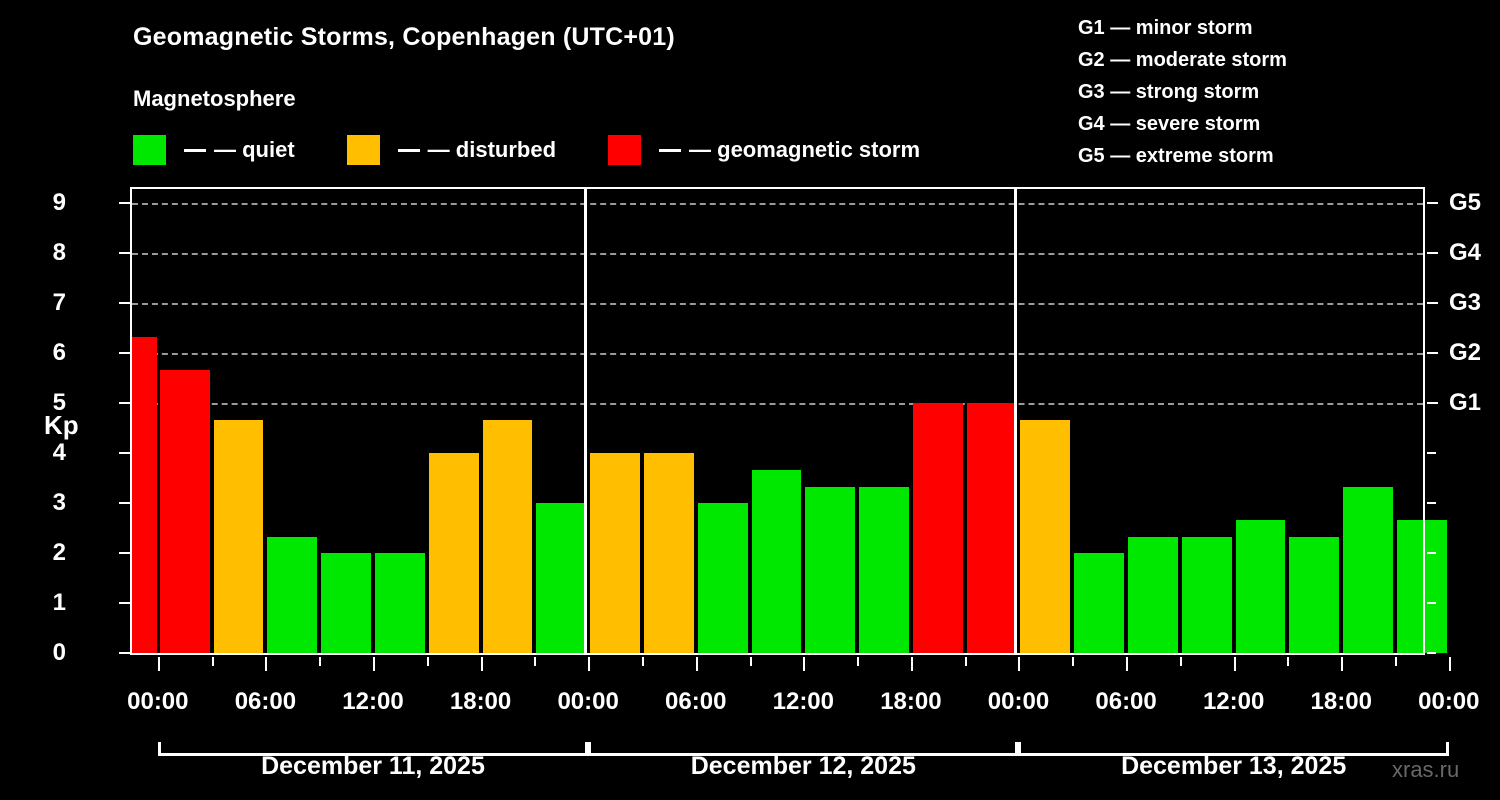 This screenshot has height=800, width=1500. I want to click on legend-item-disturbed: — disturbed, so click(451, 150).